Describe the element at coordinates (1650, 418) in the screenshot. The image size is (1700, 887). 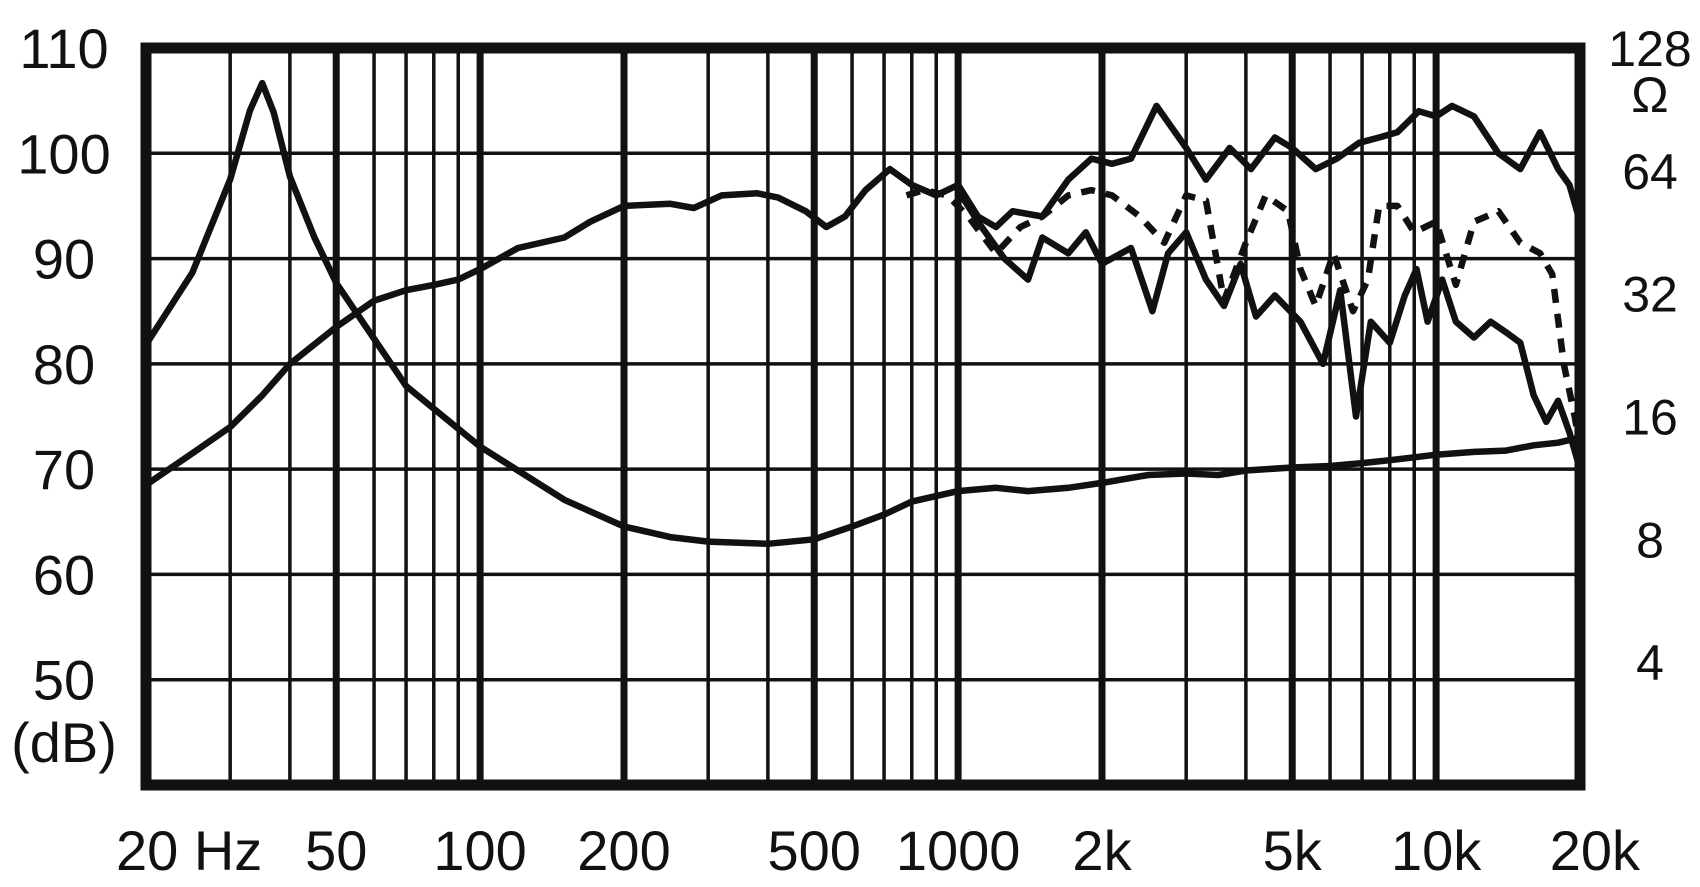
I see `y2-tick-label: 16` at that location.